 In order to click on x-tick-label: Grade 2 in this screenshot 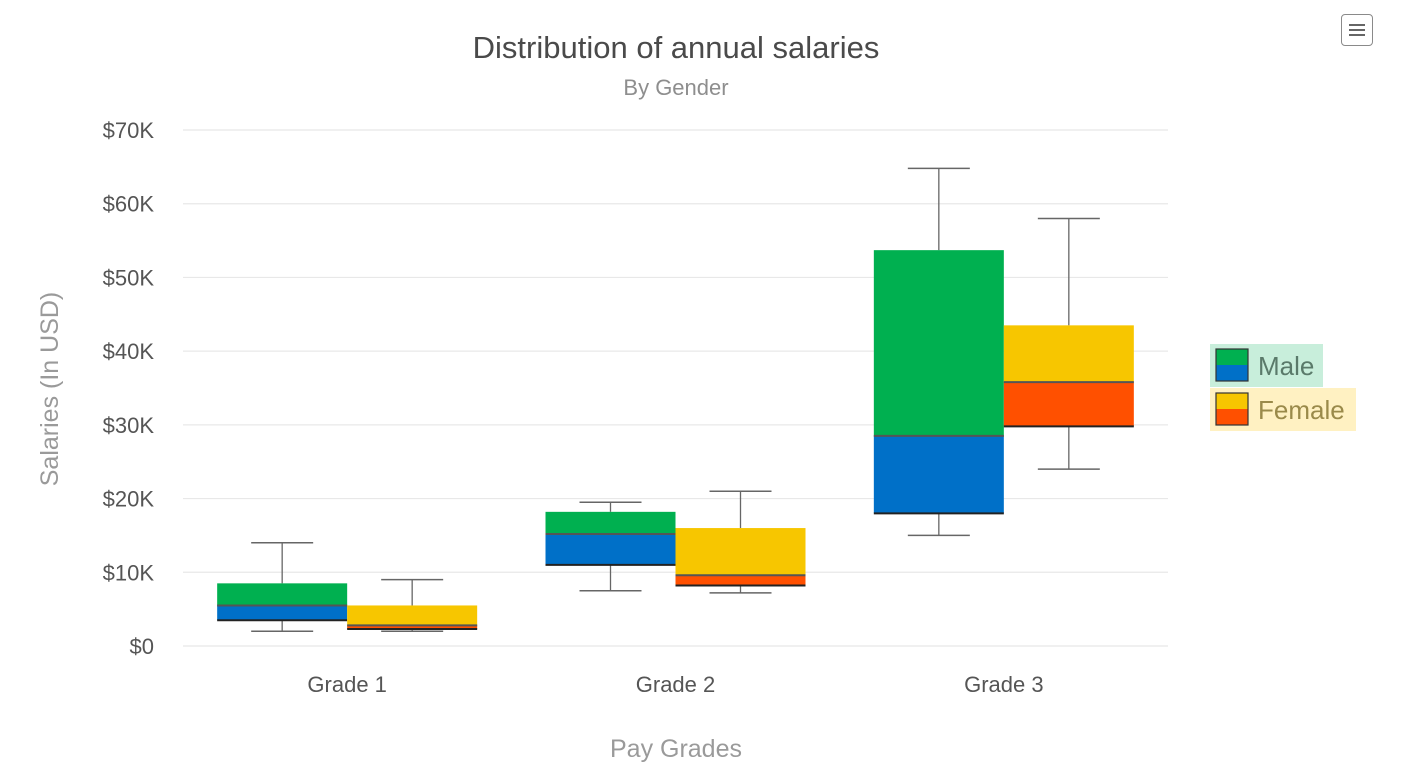, I will do `click(676, 684)`.